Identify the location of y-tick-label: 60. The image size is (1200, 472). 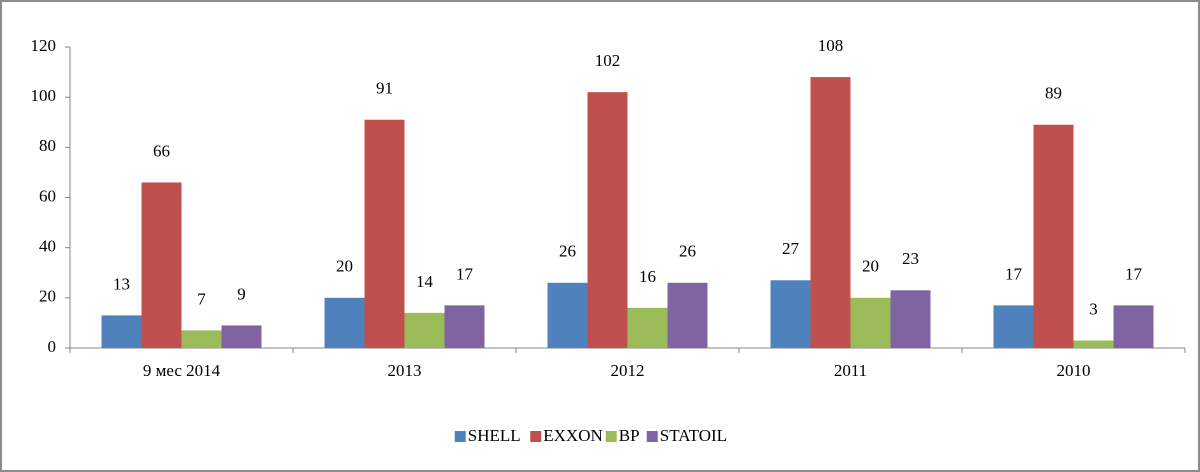
(47, 195).